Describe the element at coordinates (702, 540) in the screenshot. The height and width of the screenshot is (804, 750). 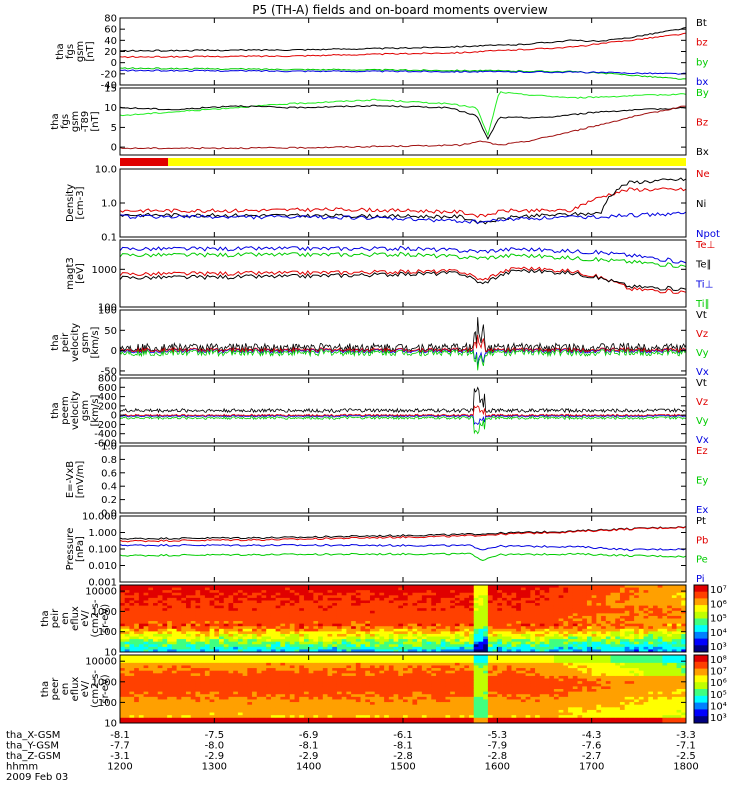
I see `legend-entry: Pb` at that location.